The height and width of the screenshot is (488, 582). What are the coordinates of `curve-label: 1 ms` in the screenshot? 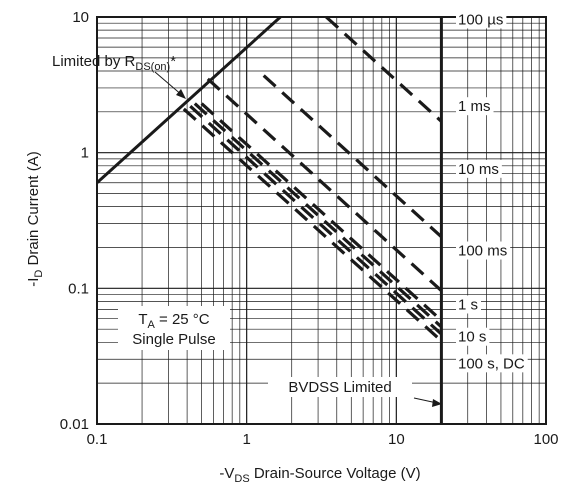 It's located at (474, 106).